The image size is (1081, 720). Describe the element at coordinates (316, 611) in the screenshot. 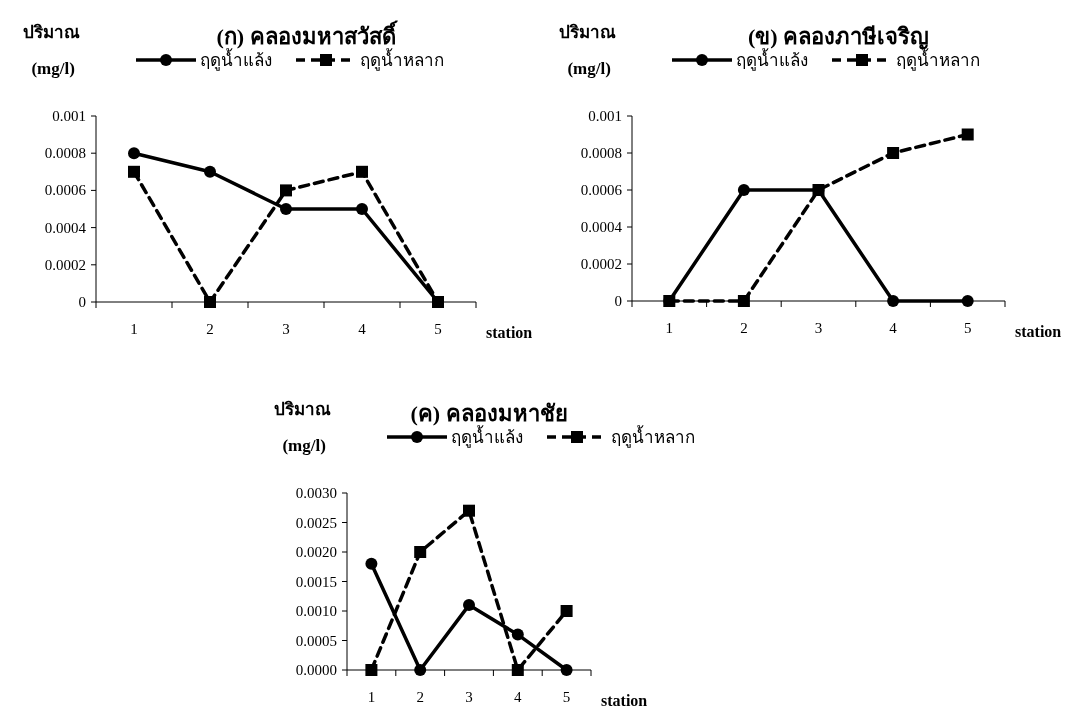

I see `y-tick-label: 0.0010` at that location.